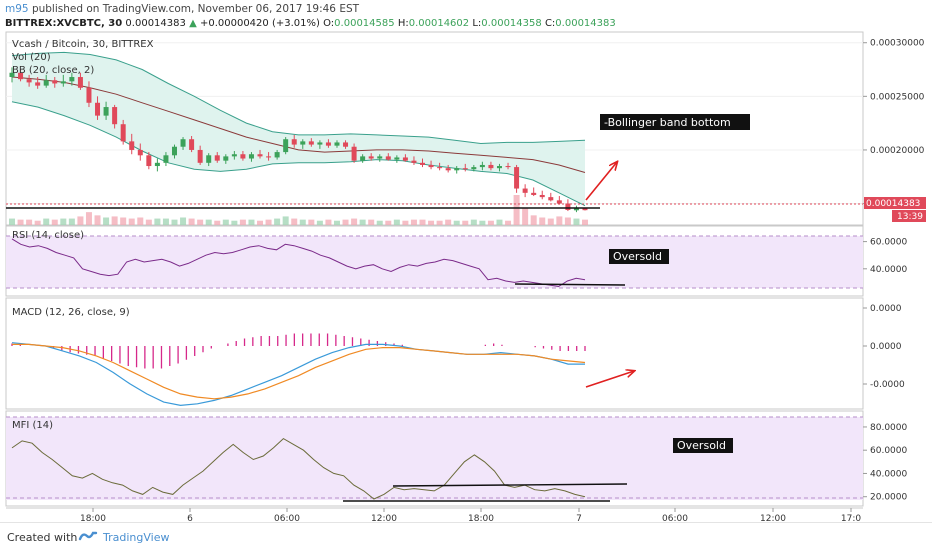 Image resolution: width=932 pixels, height=550 pixels. What do you see at coordinates (136, 537) in the screenshot?
I see `tradingview-brand: TradingView` at bounding box center [136, 537].